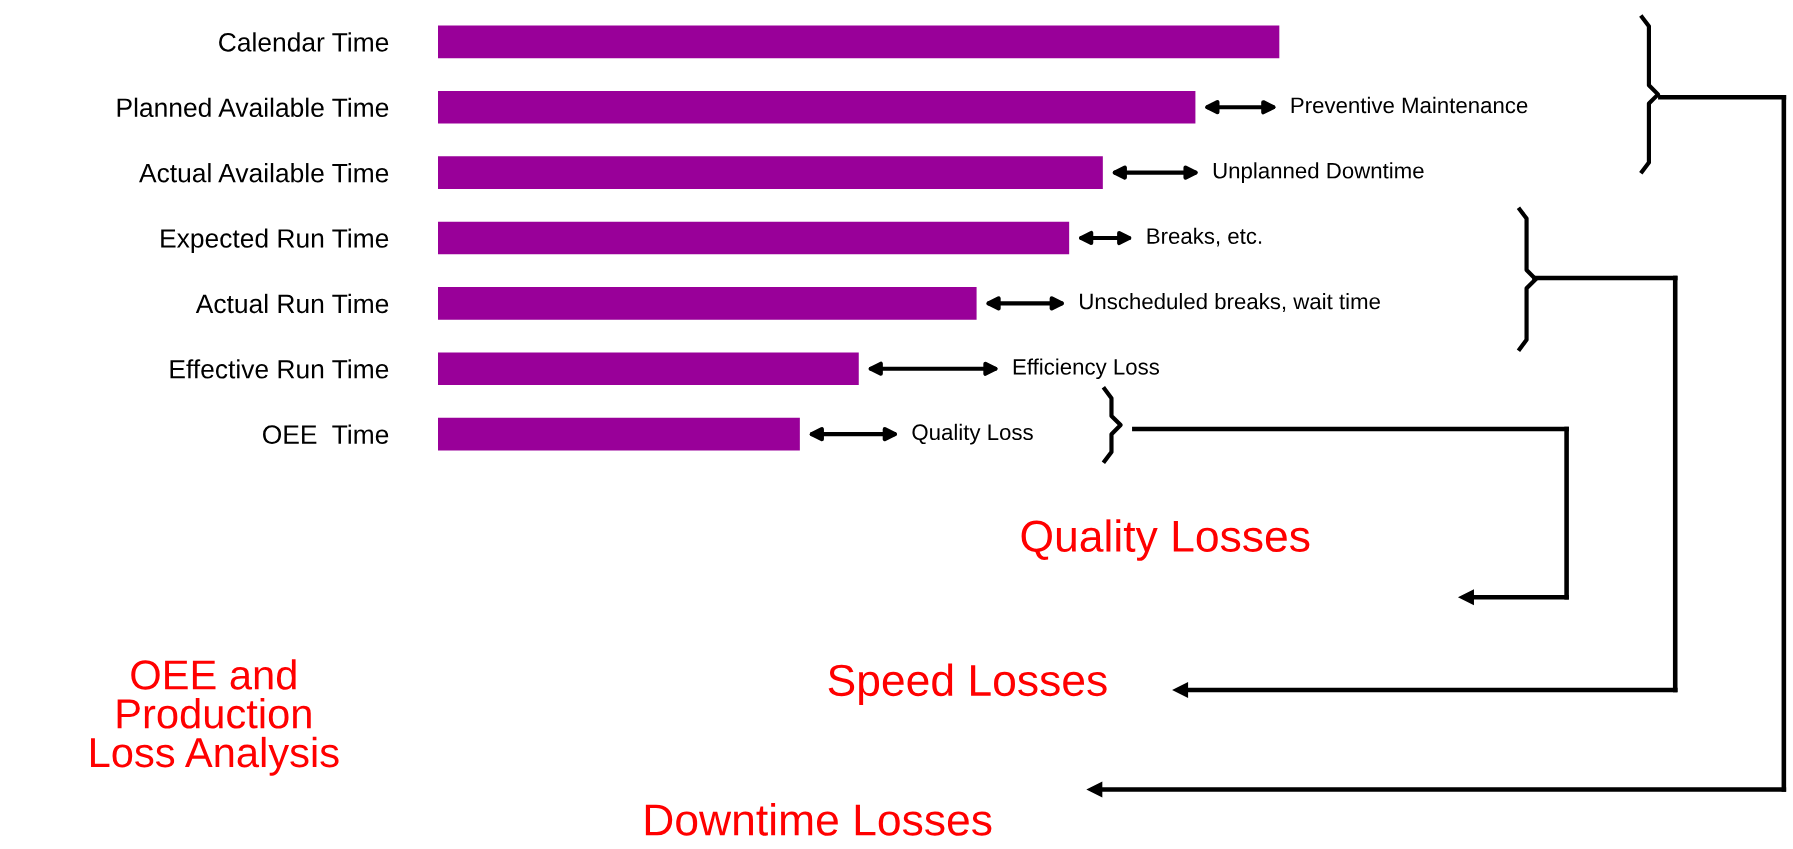 This screenshot has width=1793, height=849. What do you see at coordinates (304, 42) in the screenshot?
I see `y-tick-label: Calendar Time` at bounding box center [304, 42].